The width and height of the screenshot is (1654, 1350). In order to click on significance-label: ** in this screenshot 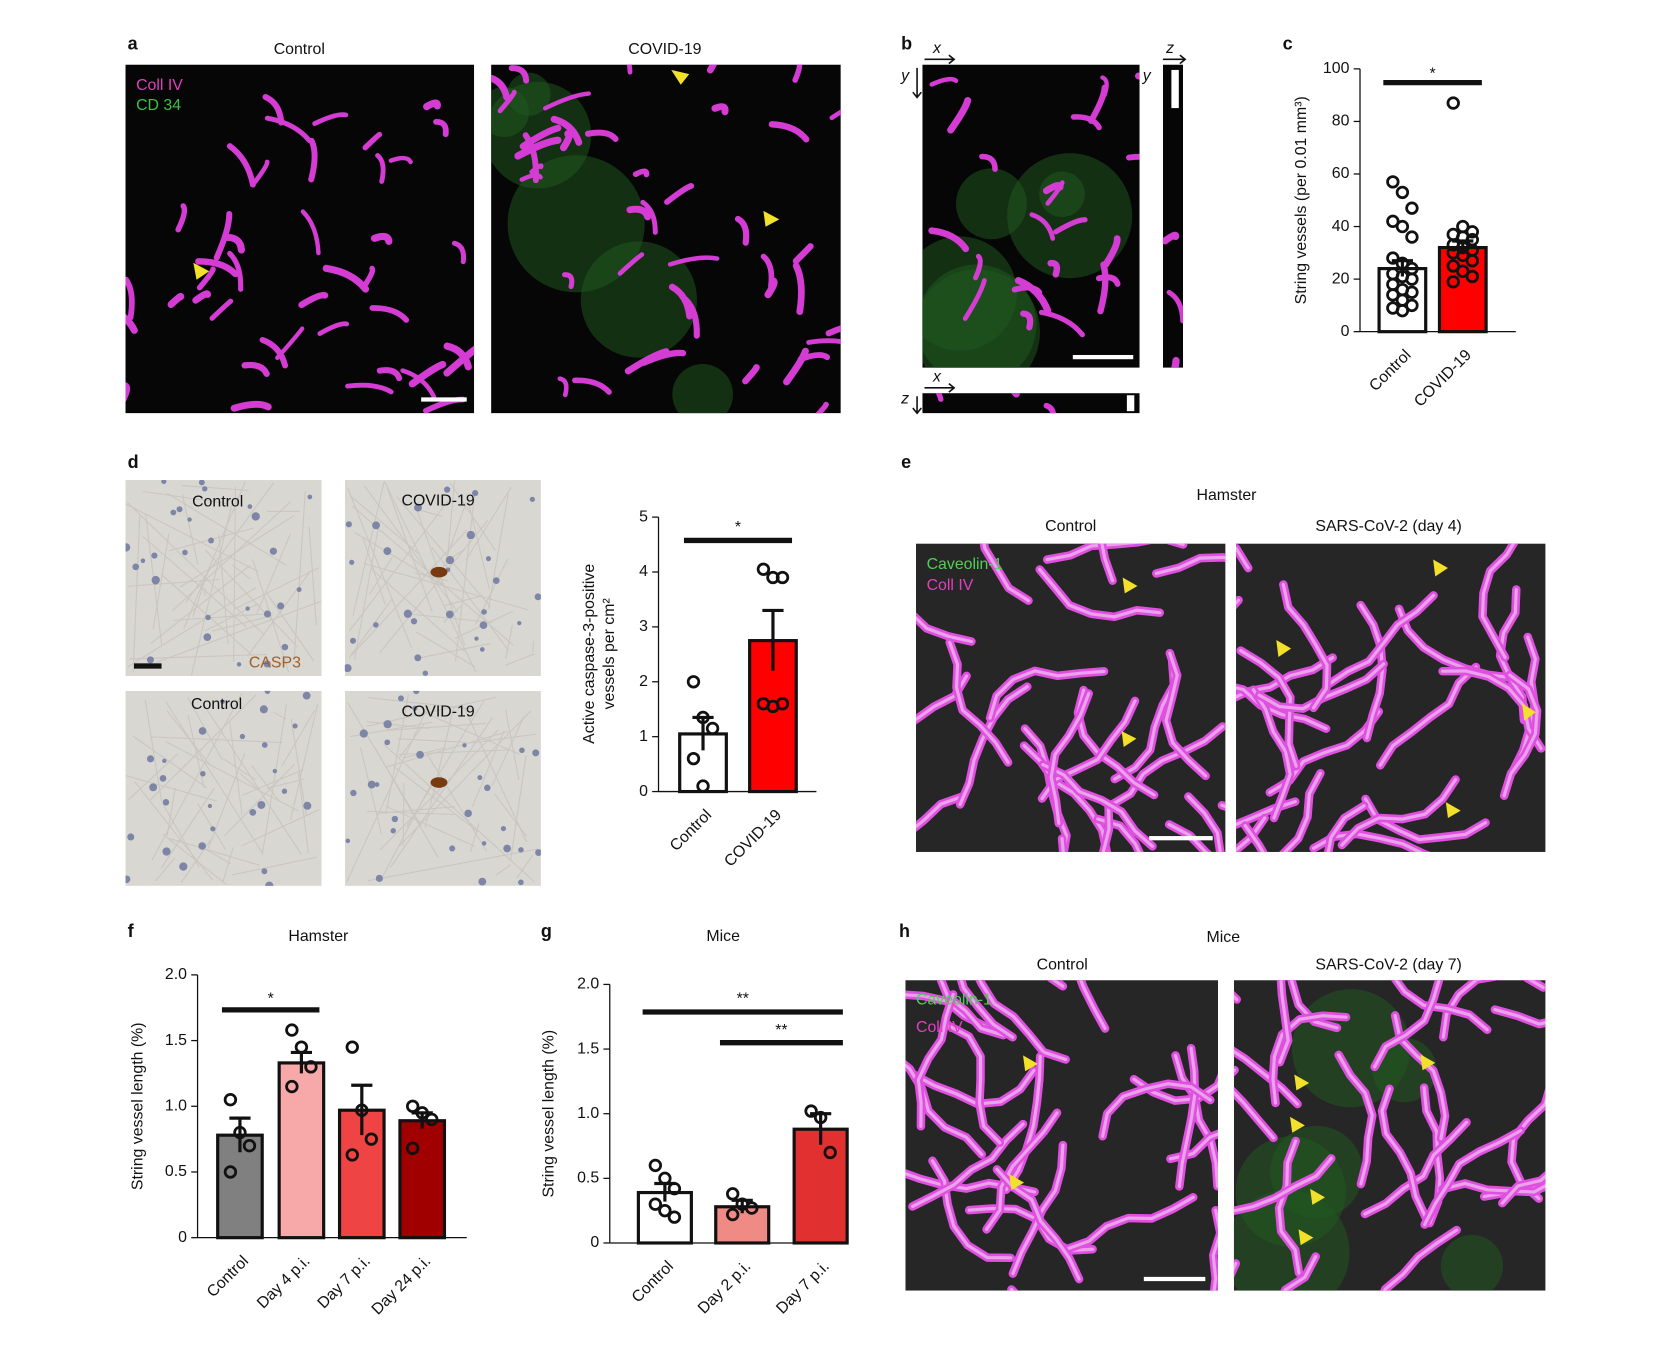, I will do `click(743, 998)`.